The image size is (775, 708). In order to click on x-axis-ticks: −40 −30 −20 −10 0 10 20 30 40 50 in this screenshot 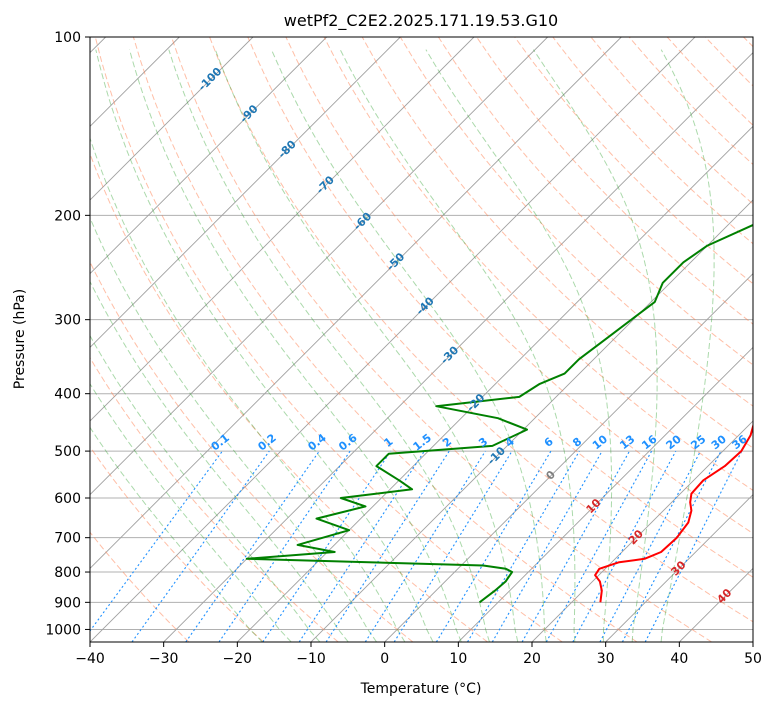, I will do `click(418, 654)`.